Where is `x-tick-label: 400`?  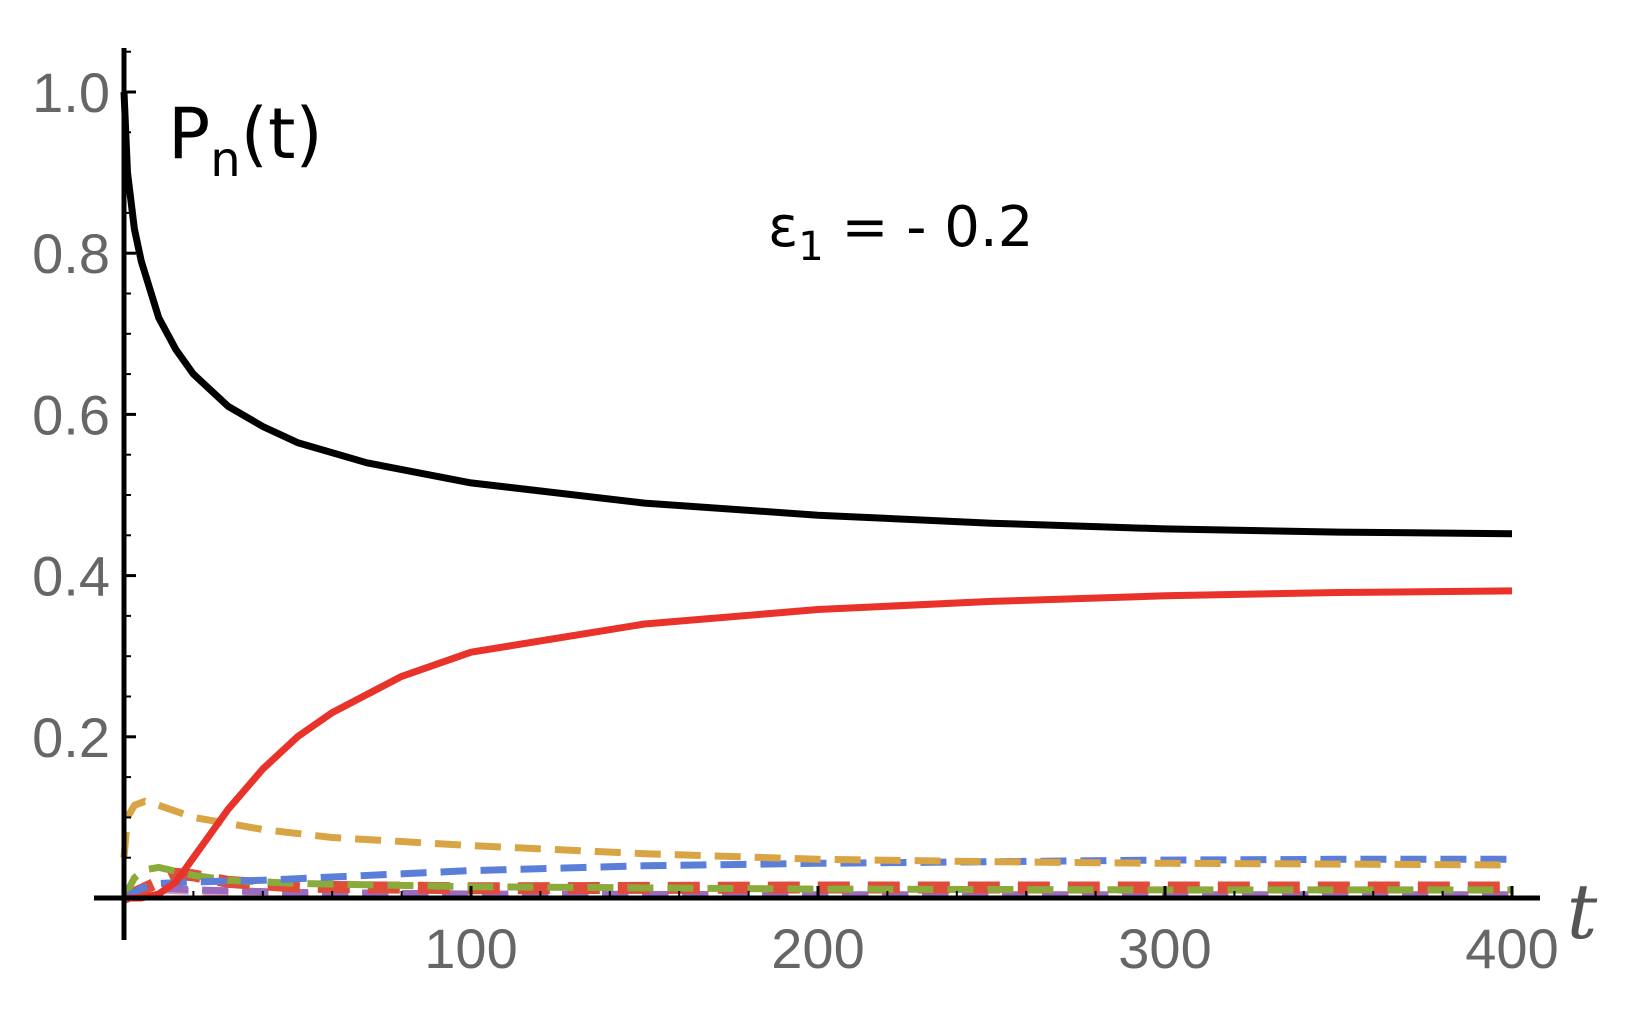 x-tick-label: 400 is located at coordinates (1511, 948).